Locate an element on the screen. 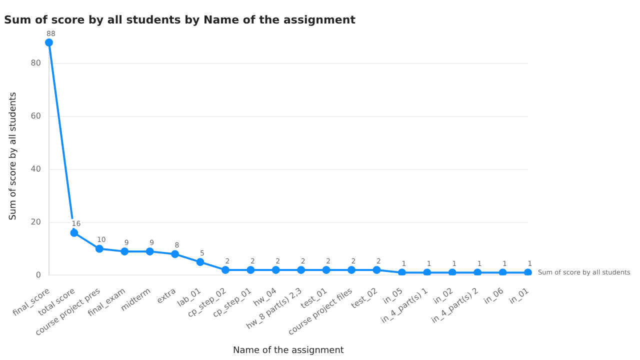  y-tick-label: 80 is located at coordinates (35, 63).